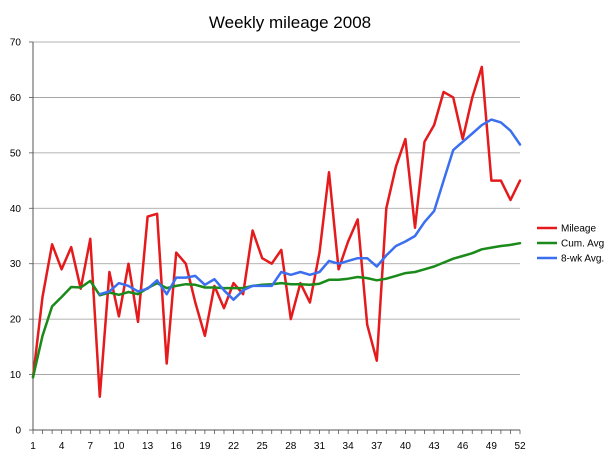  What do you see at coordinates (148, 446) in the screenshot?
I see `x-tick-label-13: 13` at bounding box center [148, 446].